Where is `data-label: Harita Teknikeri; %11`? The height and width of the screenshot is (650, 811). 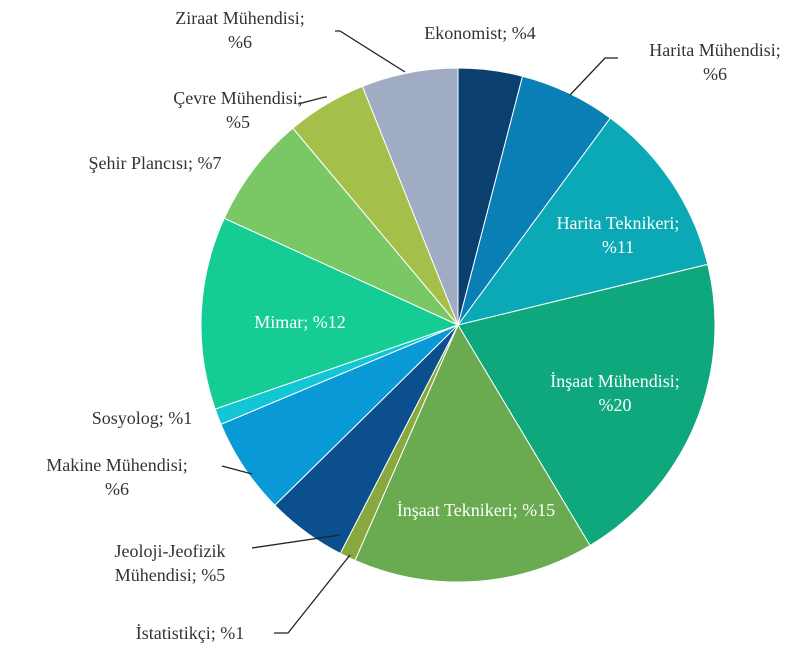
data-label: Harita Teknikeri; %11 is located at coordinates (618, 235).